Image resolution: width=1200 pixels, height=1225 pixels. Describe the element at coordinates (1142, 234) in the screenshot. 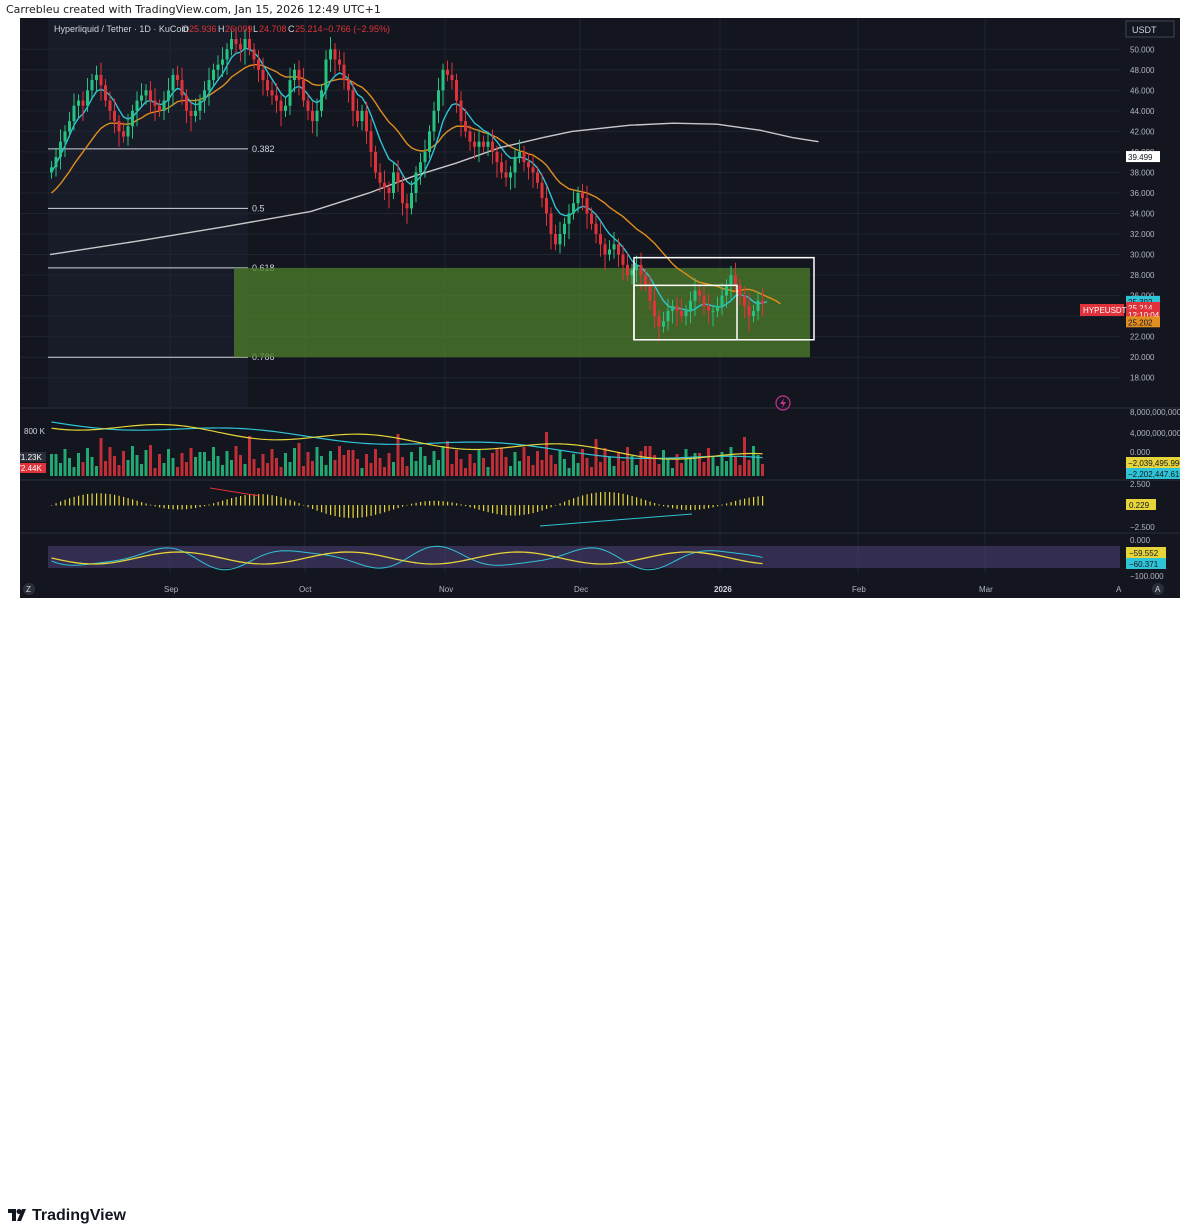

I see `price-axis-label: 32.000` at that location.